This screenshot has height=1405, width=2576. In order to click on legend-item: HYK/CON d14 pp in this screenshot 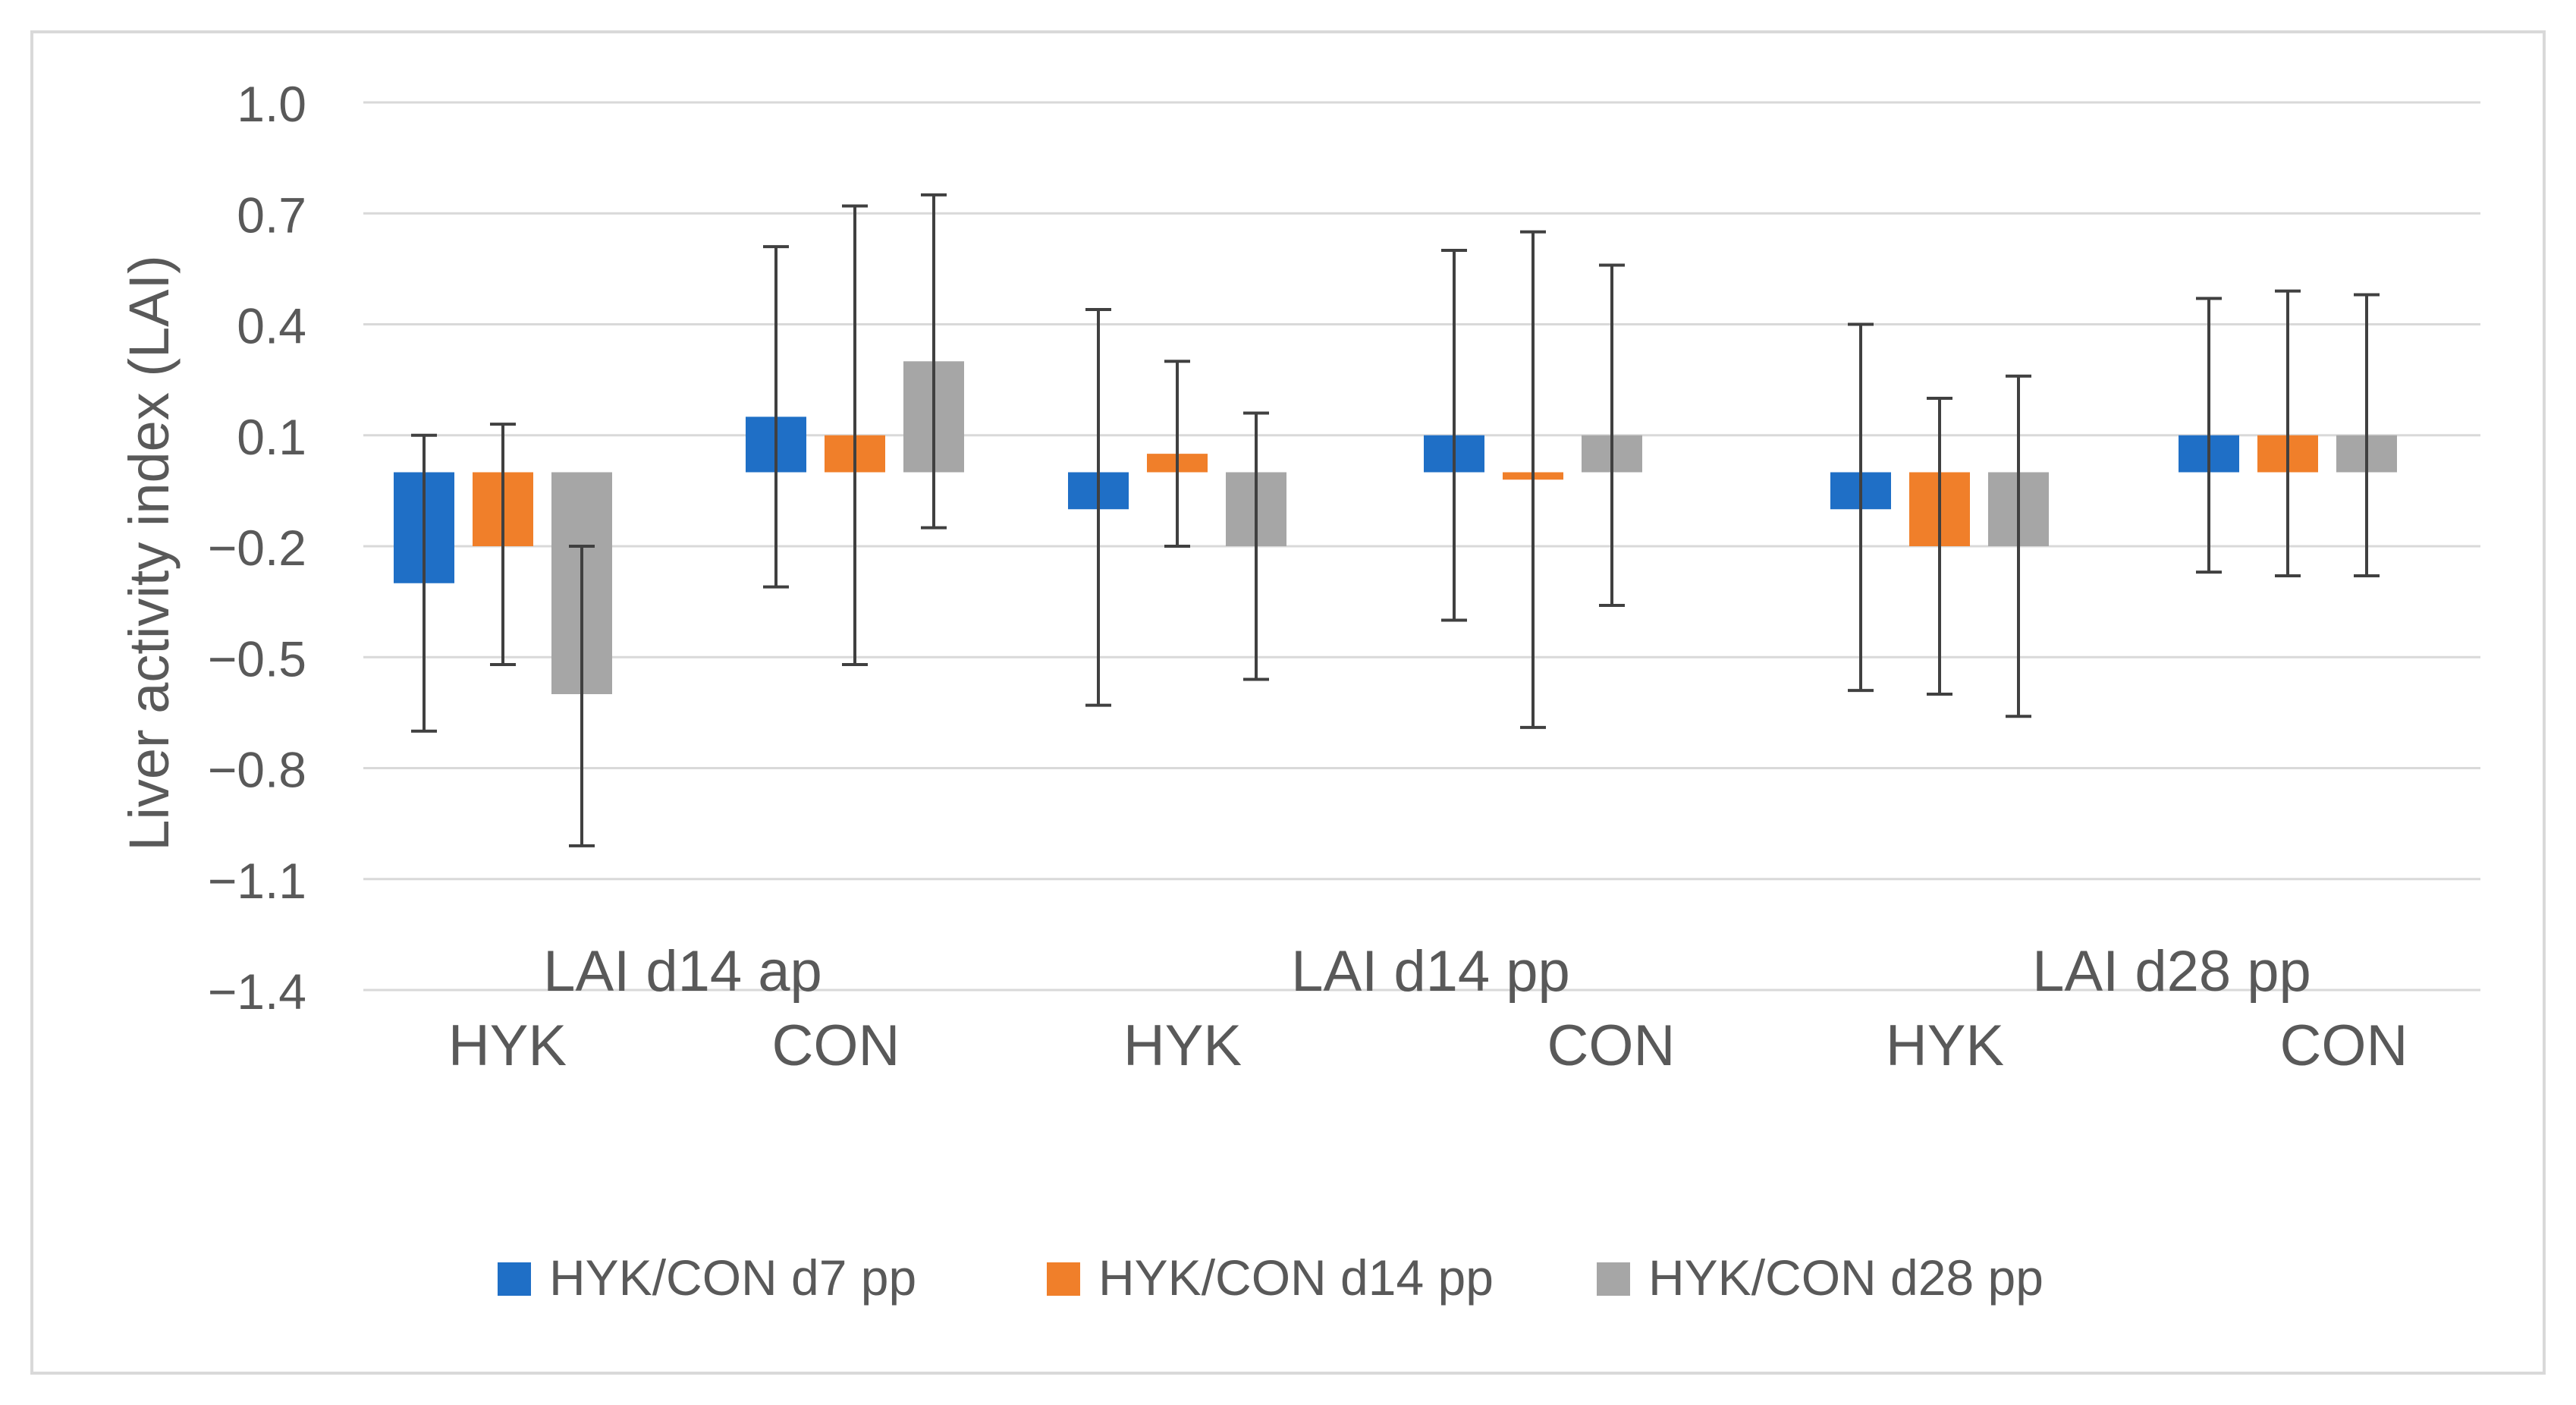, I will do `click(1270, 1278)`.